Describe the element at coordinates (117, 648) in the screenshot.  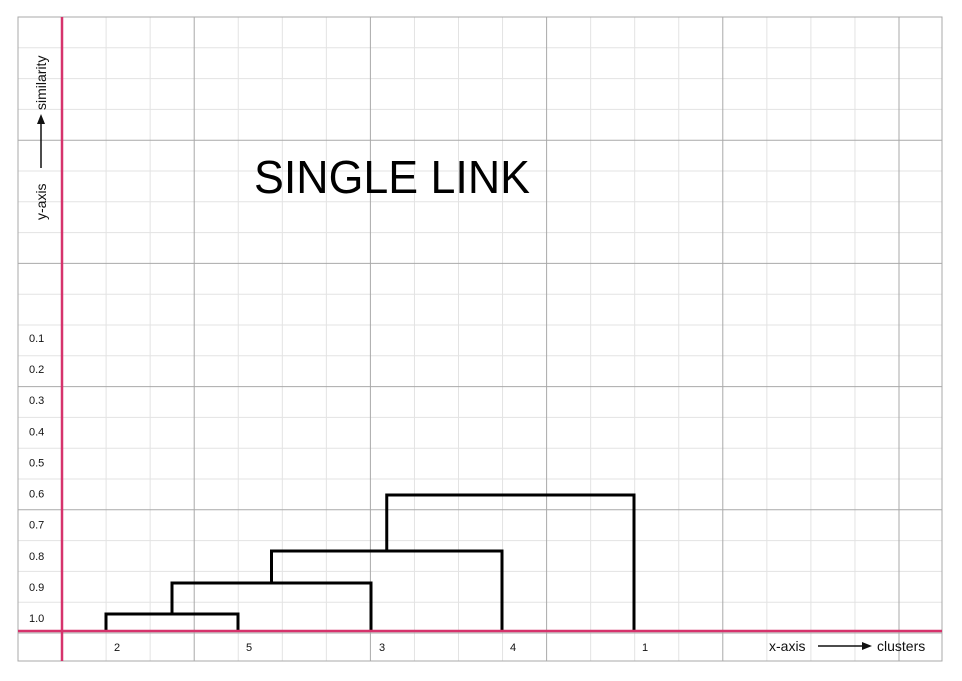
I see `x-tick-label: 2` at that location.